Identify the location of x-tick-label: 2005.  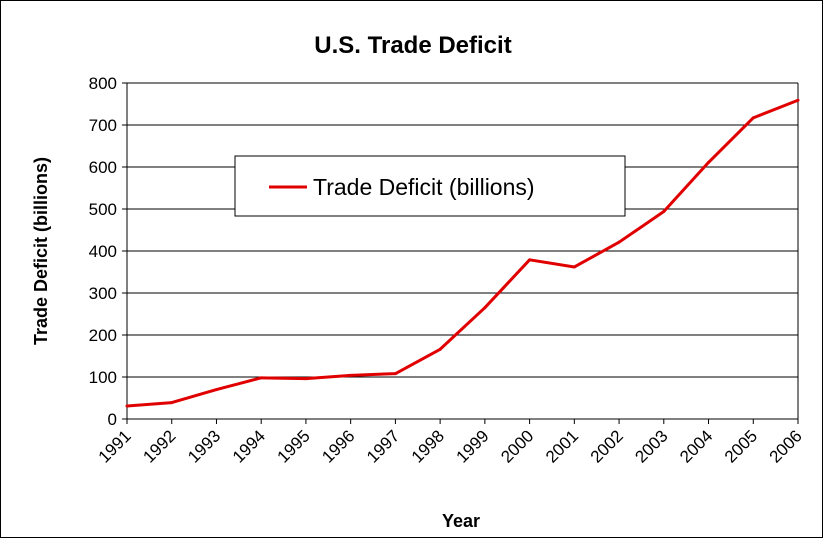
(741, 446).